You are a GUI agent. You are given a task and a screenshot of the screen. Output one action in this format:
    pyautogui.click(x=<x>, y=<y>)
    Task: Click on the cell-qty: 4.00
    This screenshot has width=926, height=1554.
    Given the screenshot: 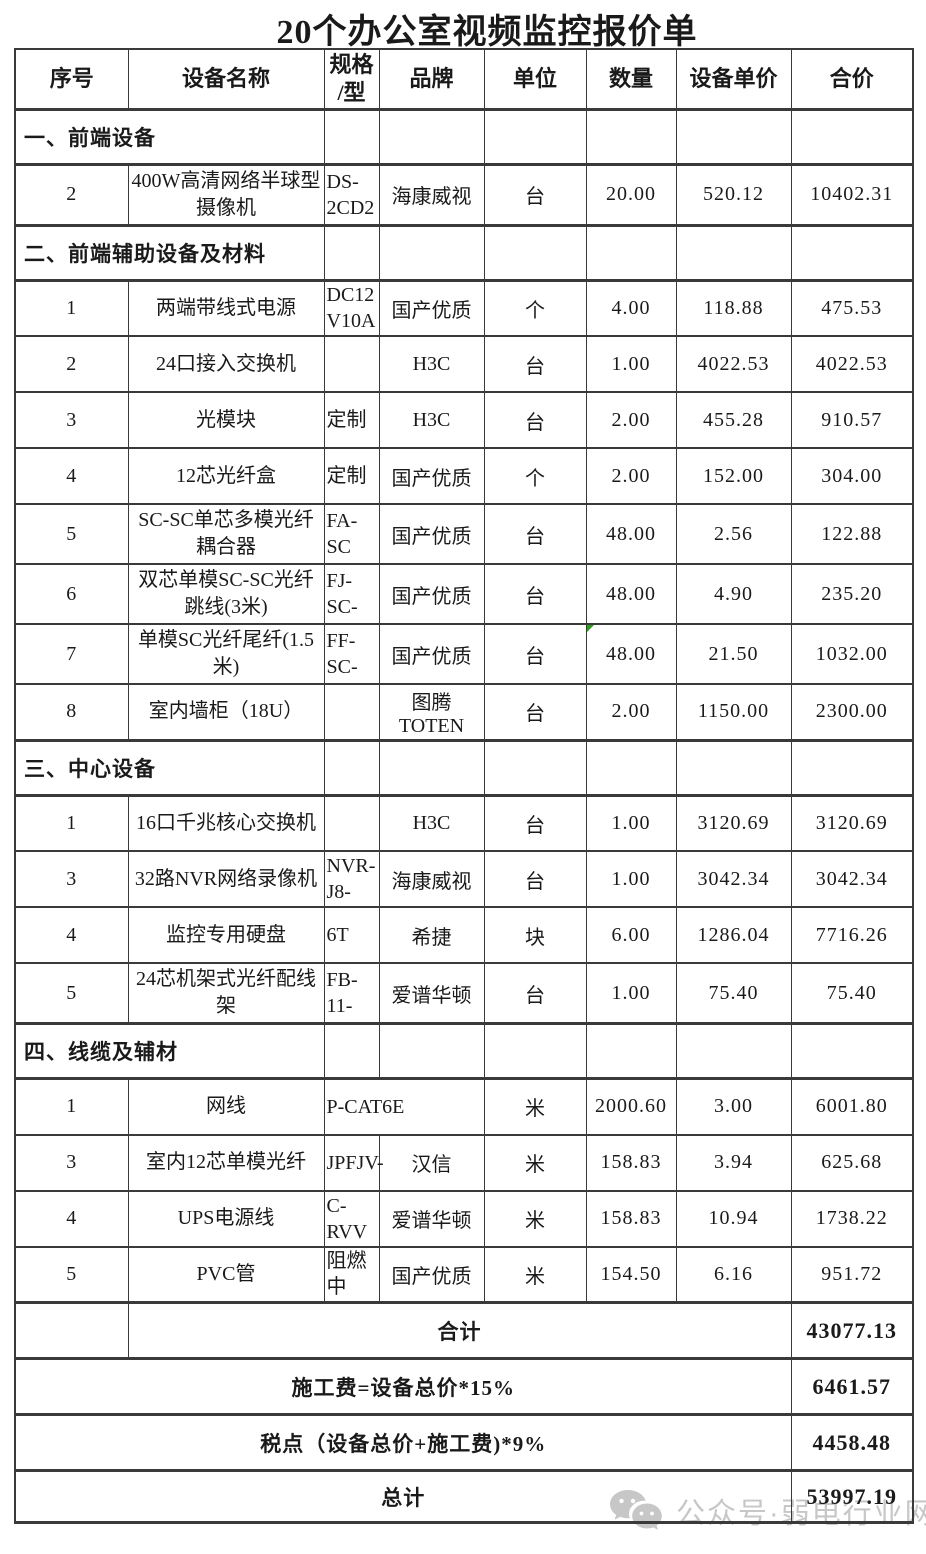 What is the action you would take?
    pyautogui.click(x=631, y=308)
    